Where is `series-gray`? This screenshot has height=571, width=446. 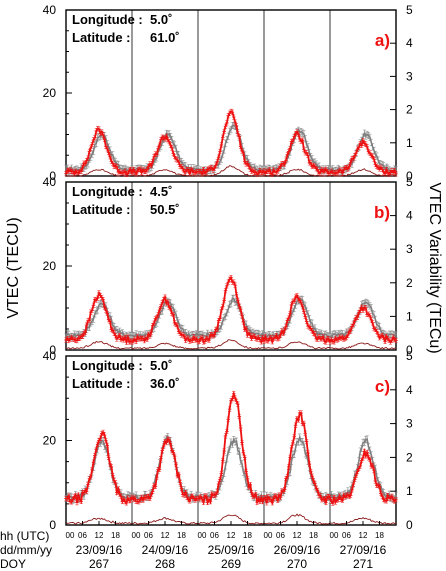
series-gray is located at coordinates (231, 468).